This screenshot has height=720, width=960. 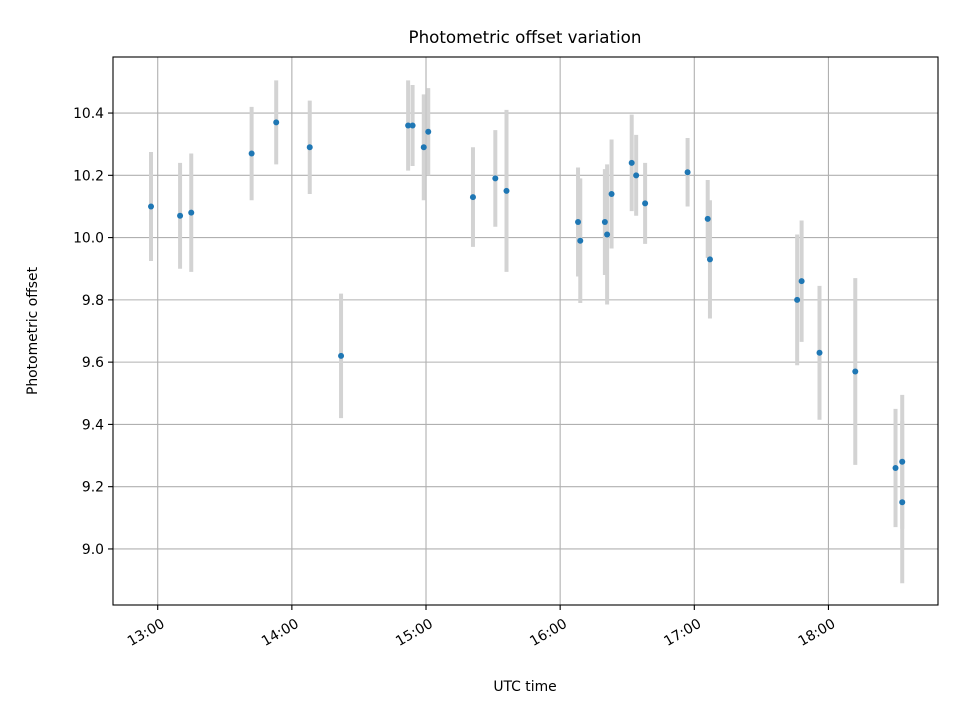 What do you see at coordinates (280, 633) in the screenshot?
I see `x-tick-label: 14:00` at bounding box center [280, 633].